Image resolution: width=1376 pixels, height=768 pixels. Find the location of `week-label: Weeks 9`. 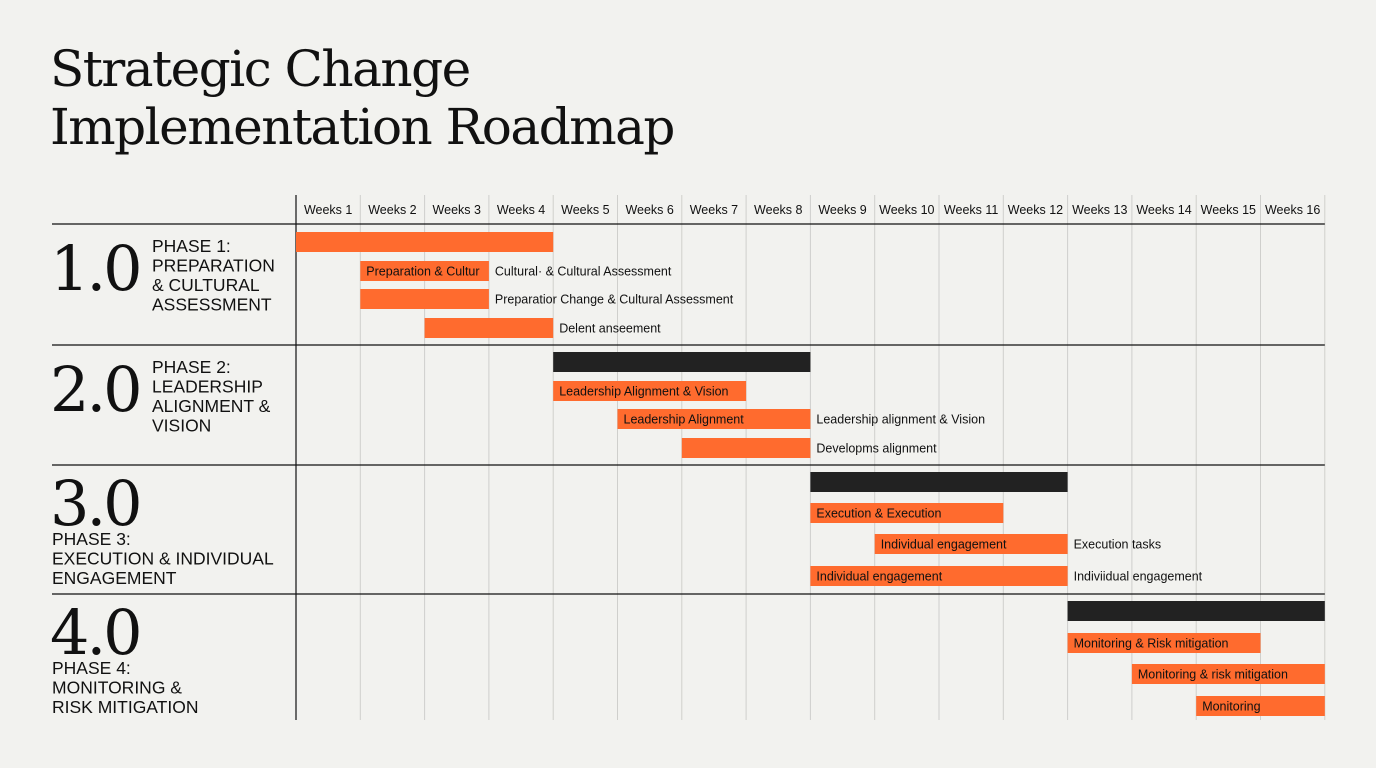

week-label: Weeks 9 is located at coordinates (842, 210).